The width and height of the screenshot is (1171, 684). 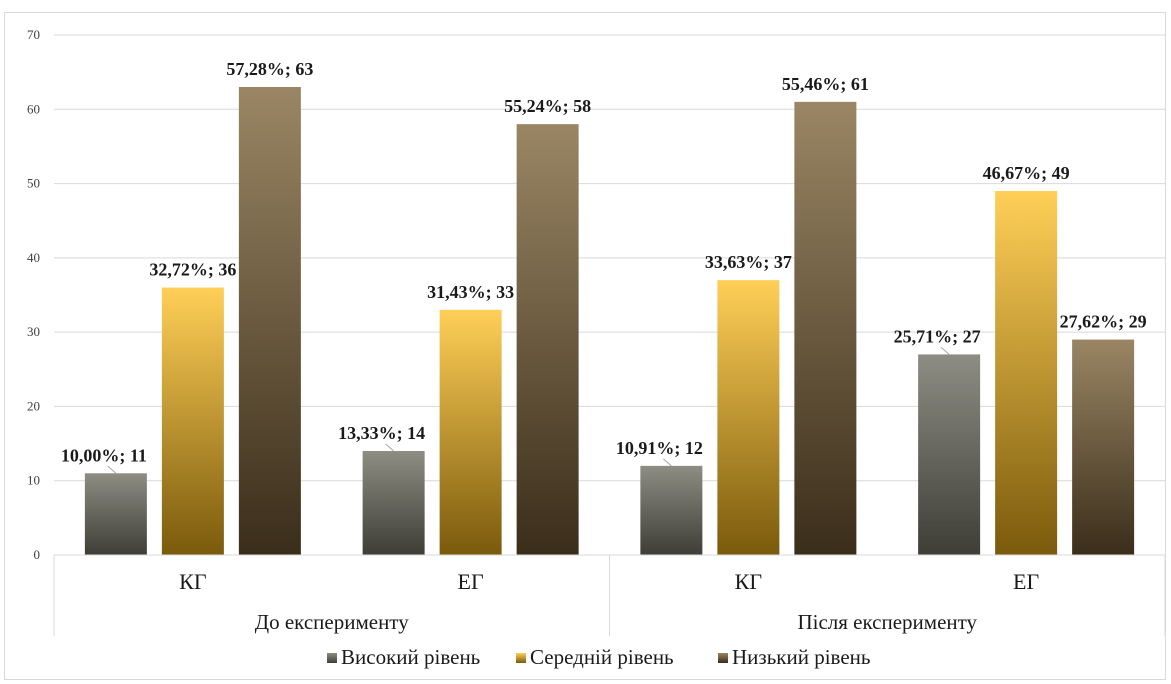 I want to click on y-tick-label: 10, so click(x=33, y=480).